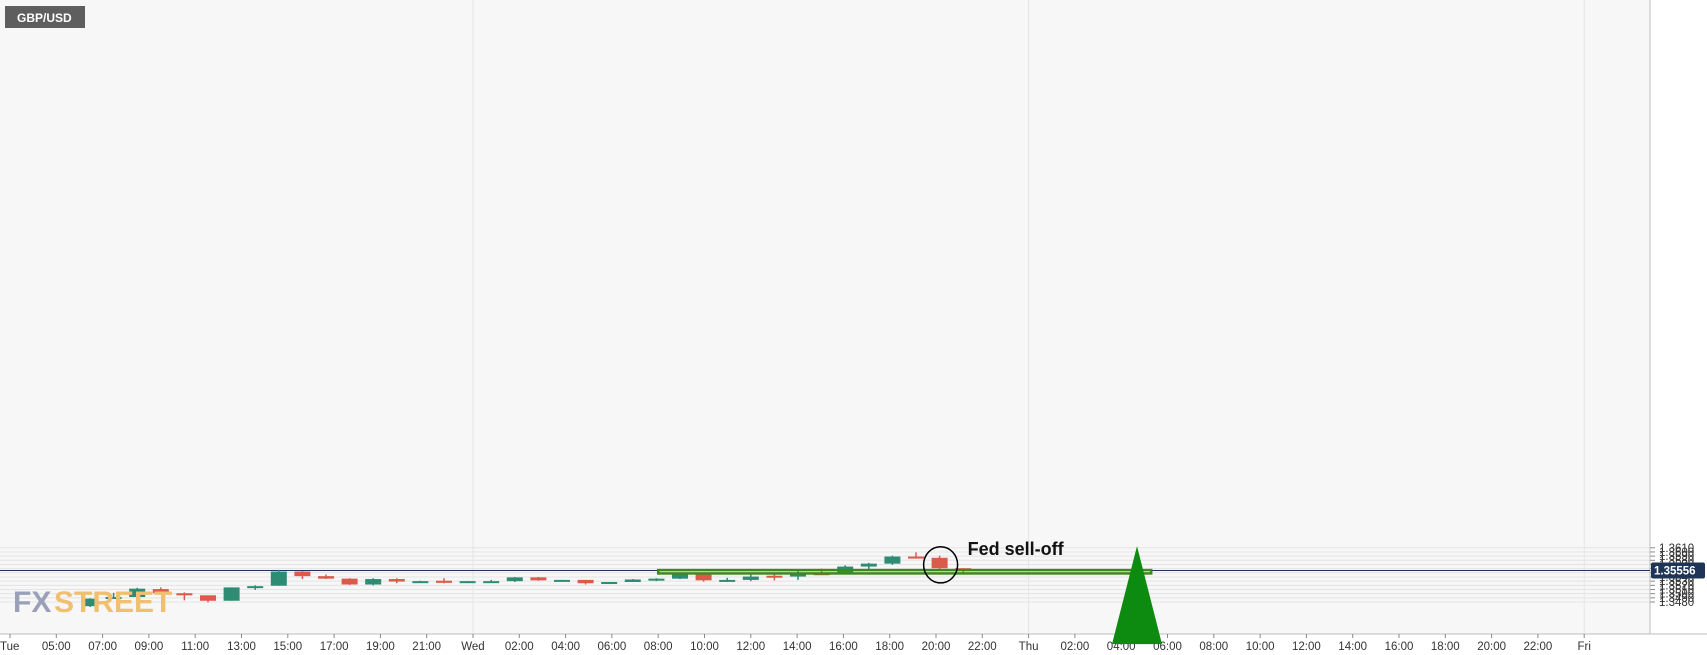  What do you see at coordinates (1676, 599) in the screenshot?
I see `y-tick-label: 1.3490` at bounding box center [1676, 599].